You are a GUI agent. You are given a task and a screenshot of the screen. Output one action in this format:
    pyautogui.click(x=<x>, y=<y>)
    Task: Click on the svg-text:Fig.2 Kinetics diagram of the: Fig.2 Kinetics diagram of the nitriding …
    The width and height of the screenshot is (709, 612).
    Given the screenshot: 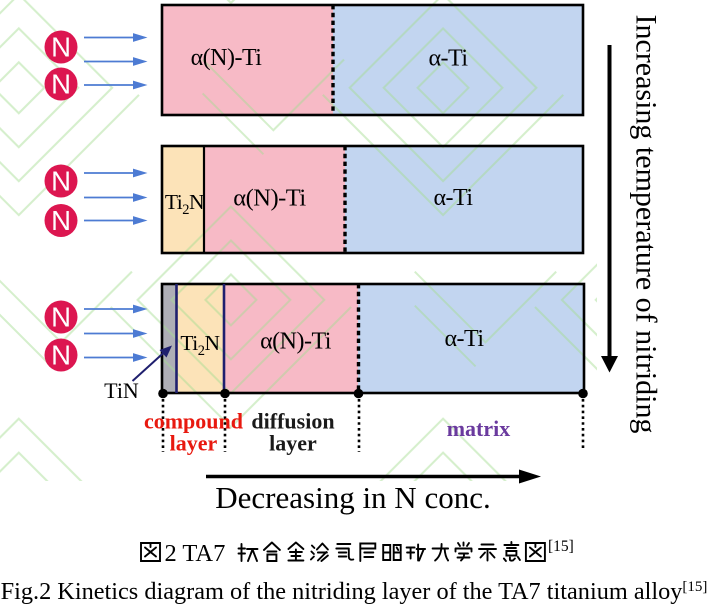 What is the action you would take?
    pyautogui.click(x=354, y=591)
    